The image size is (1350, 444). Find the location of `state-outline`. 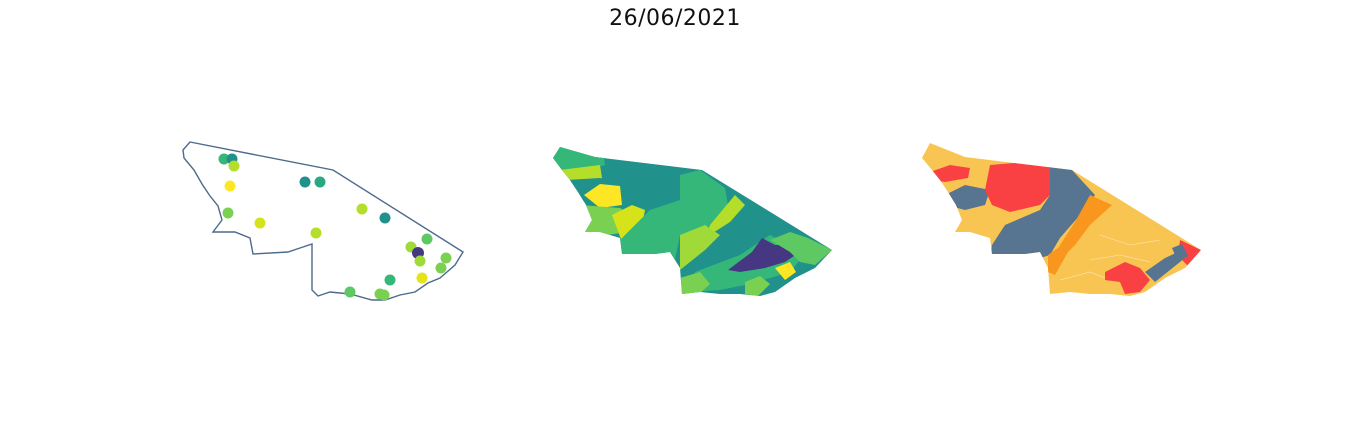

state-outline is located at coordinates (323, 221).